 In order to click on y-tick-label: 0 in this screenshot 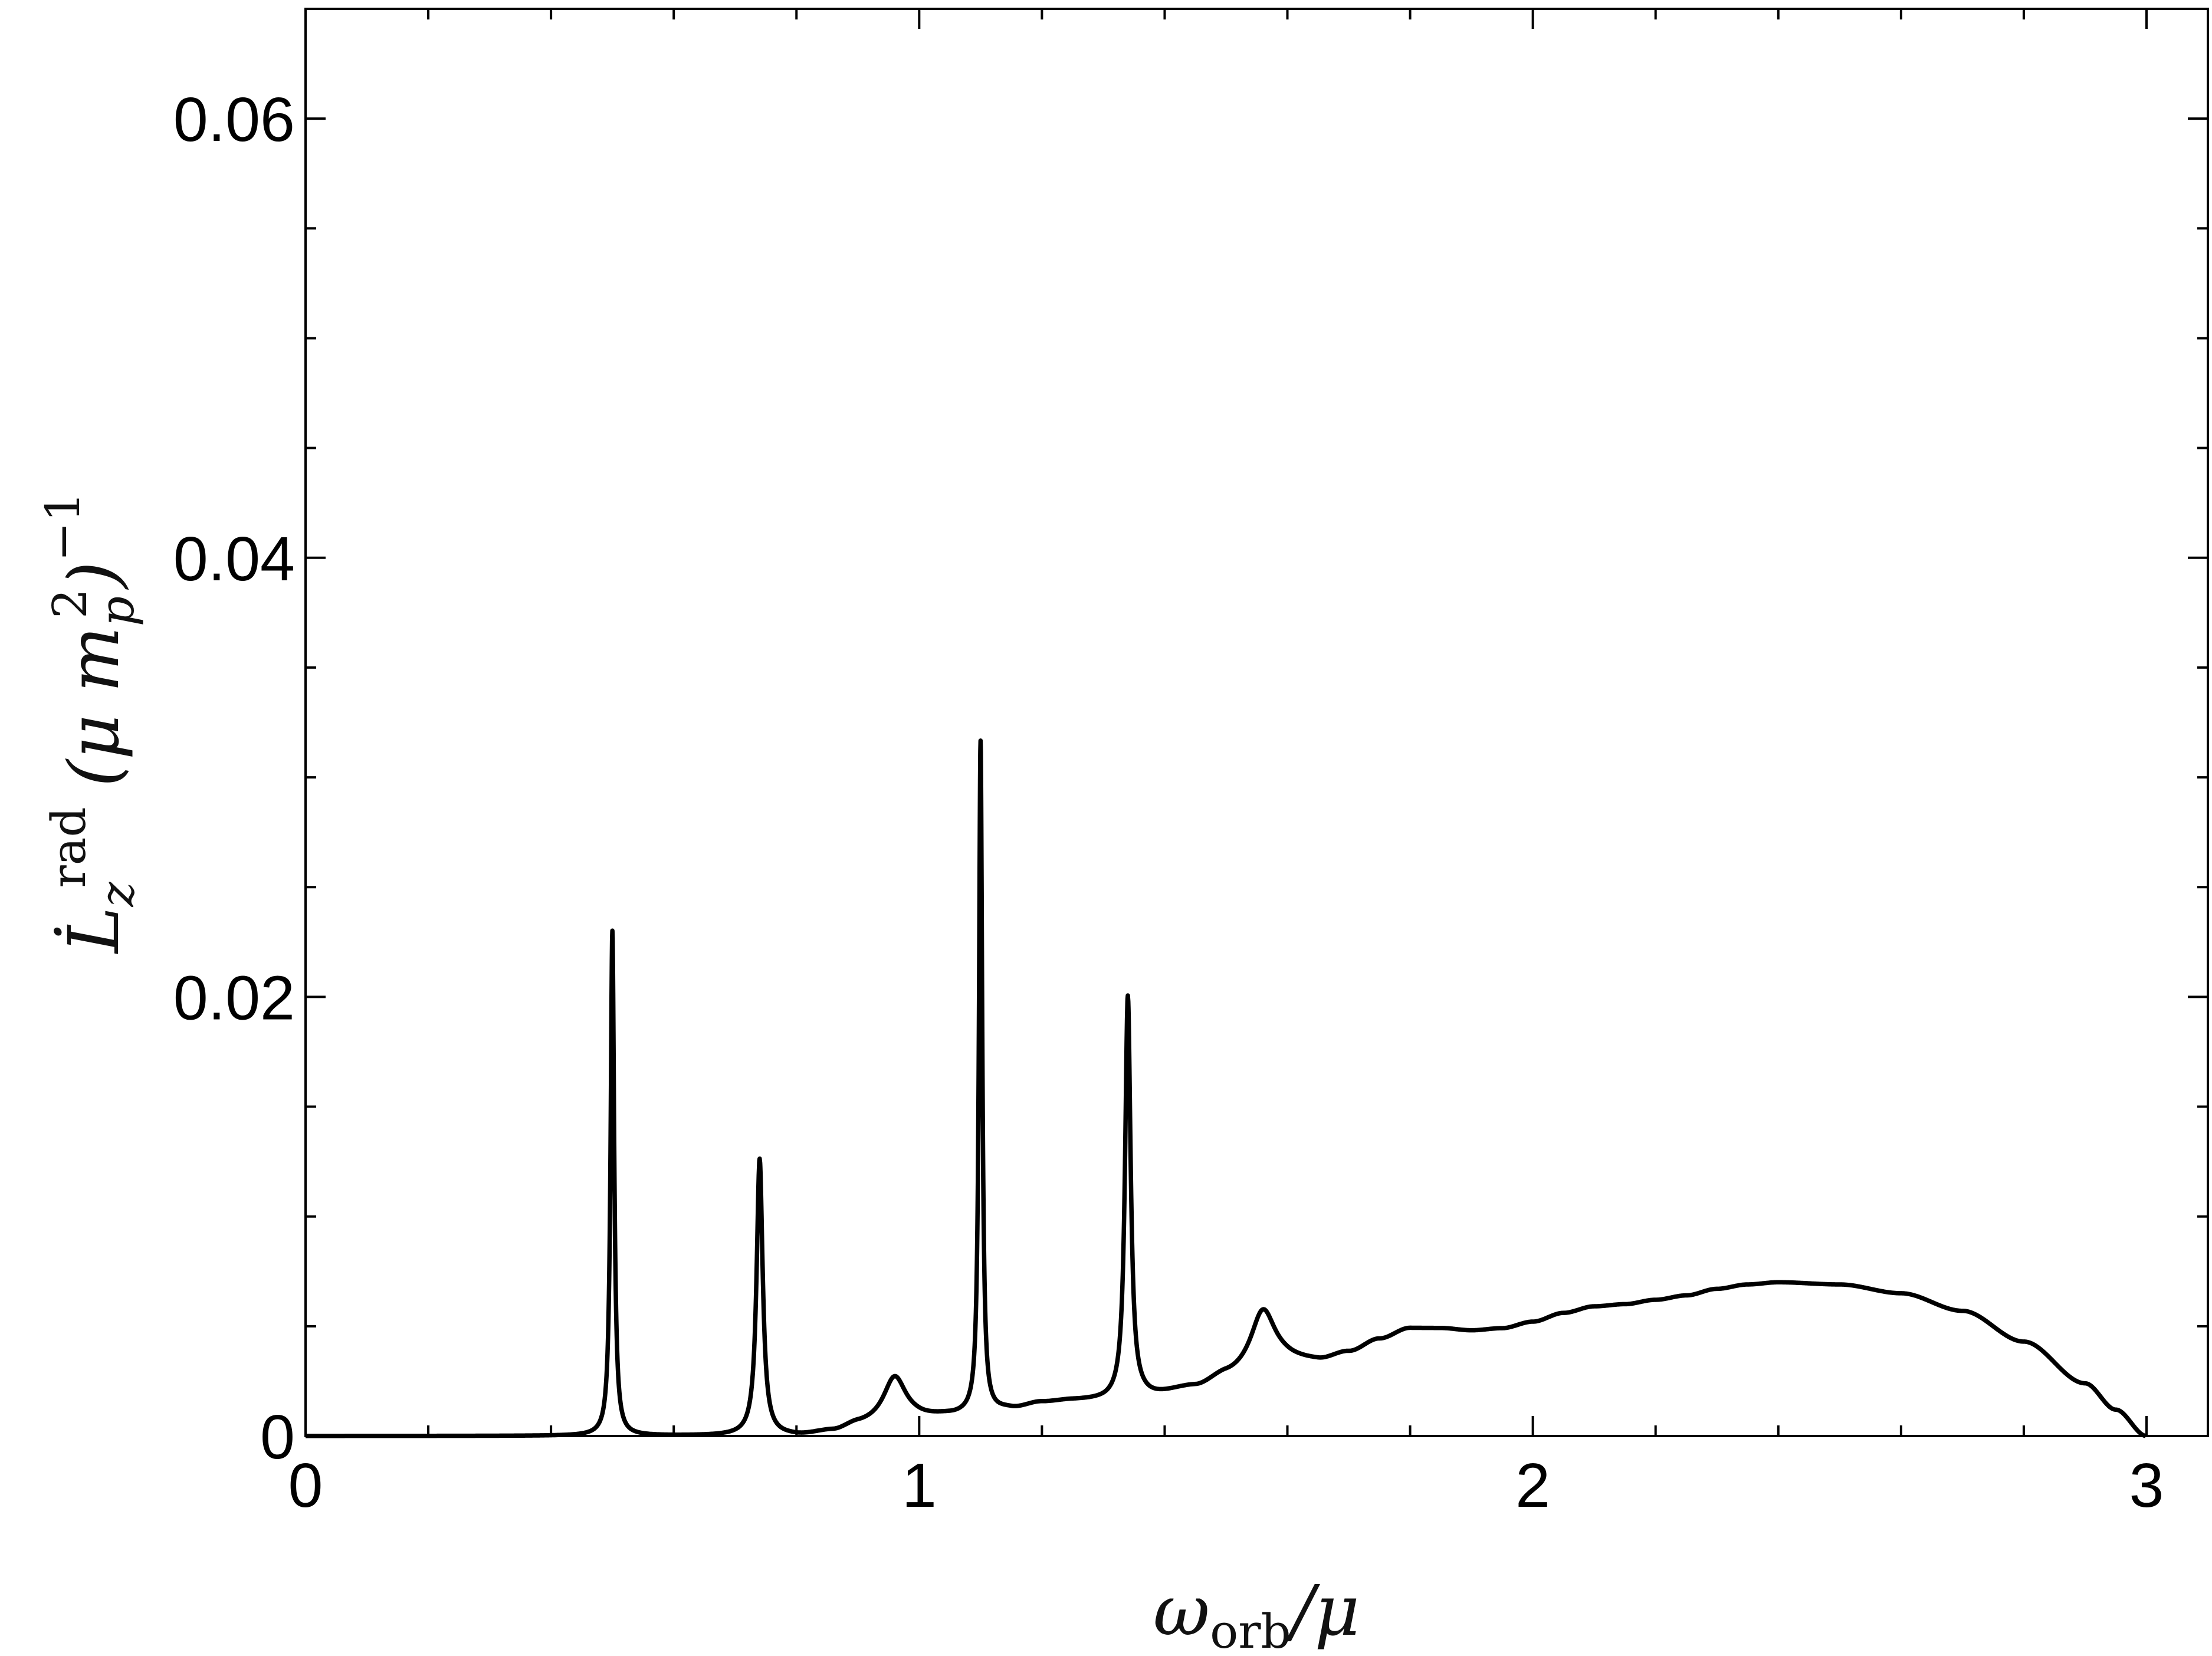, I will do `click(277, 1437)`.